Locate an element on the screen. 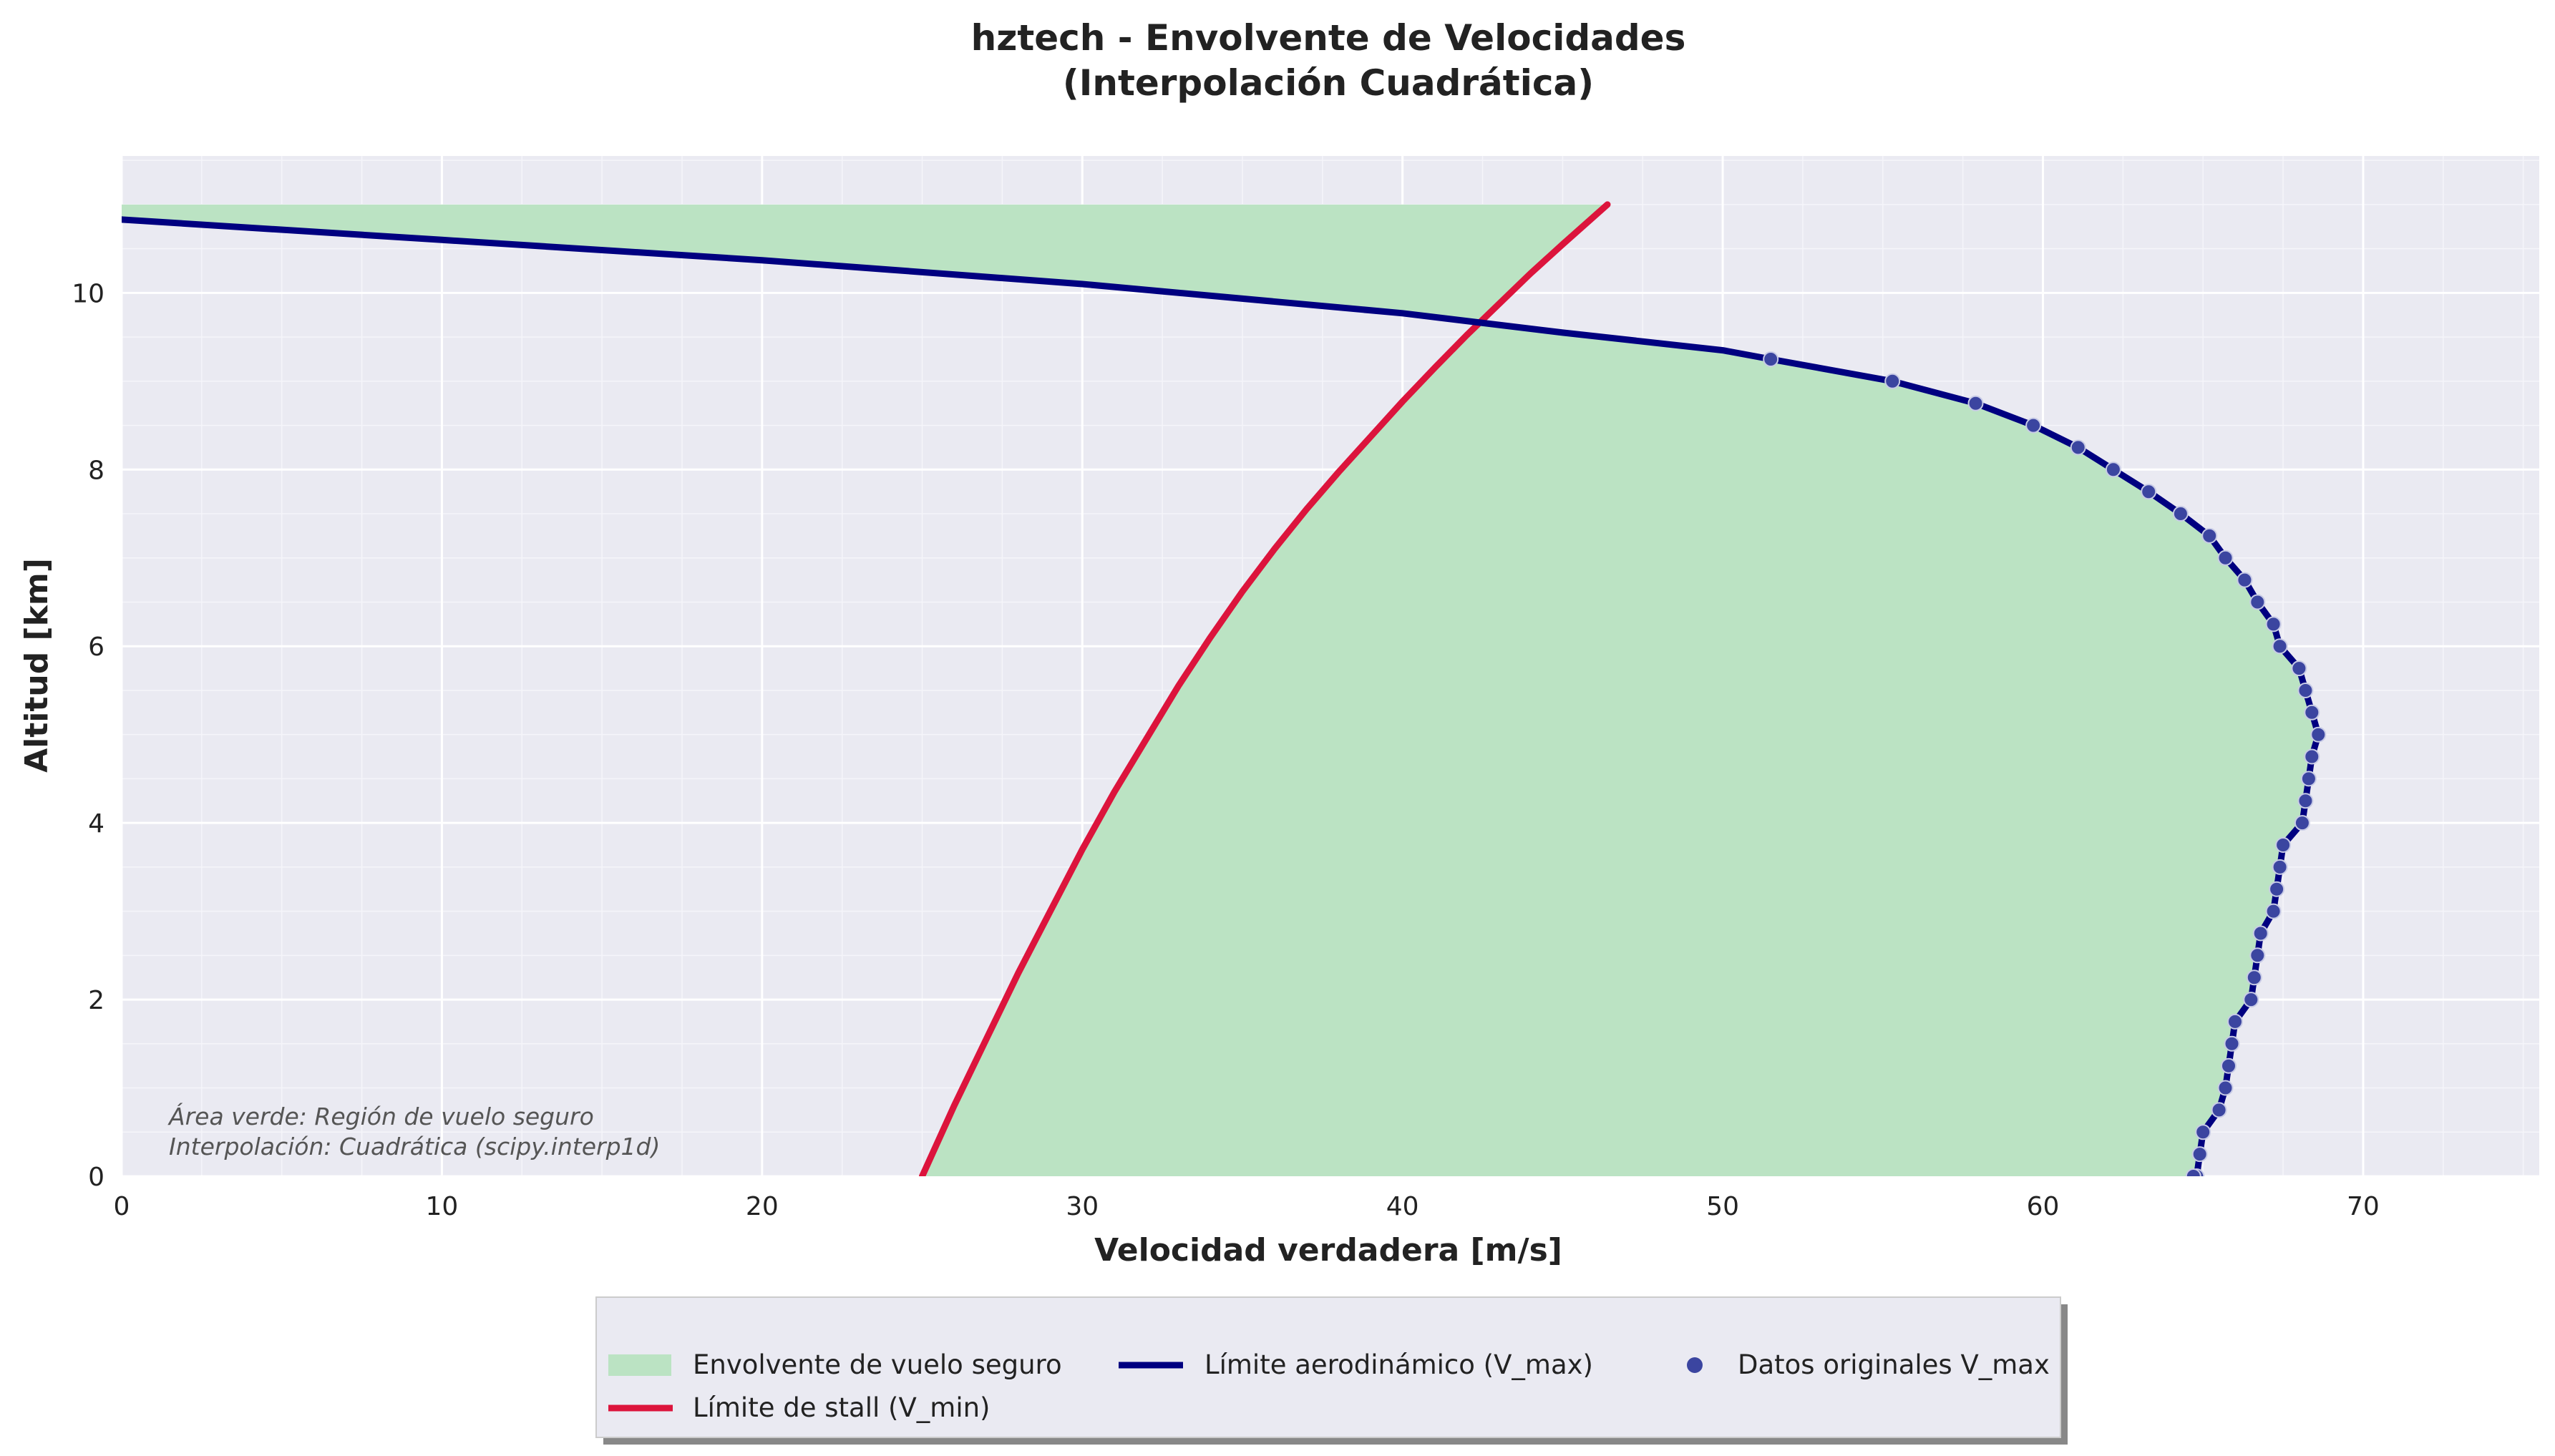 The image size is (2555, 1456). legend-swatch-envelope is located at coordinates (639, 1365).